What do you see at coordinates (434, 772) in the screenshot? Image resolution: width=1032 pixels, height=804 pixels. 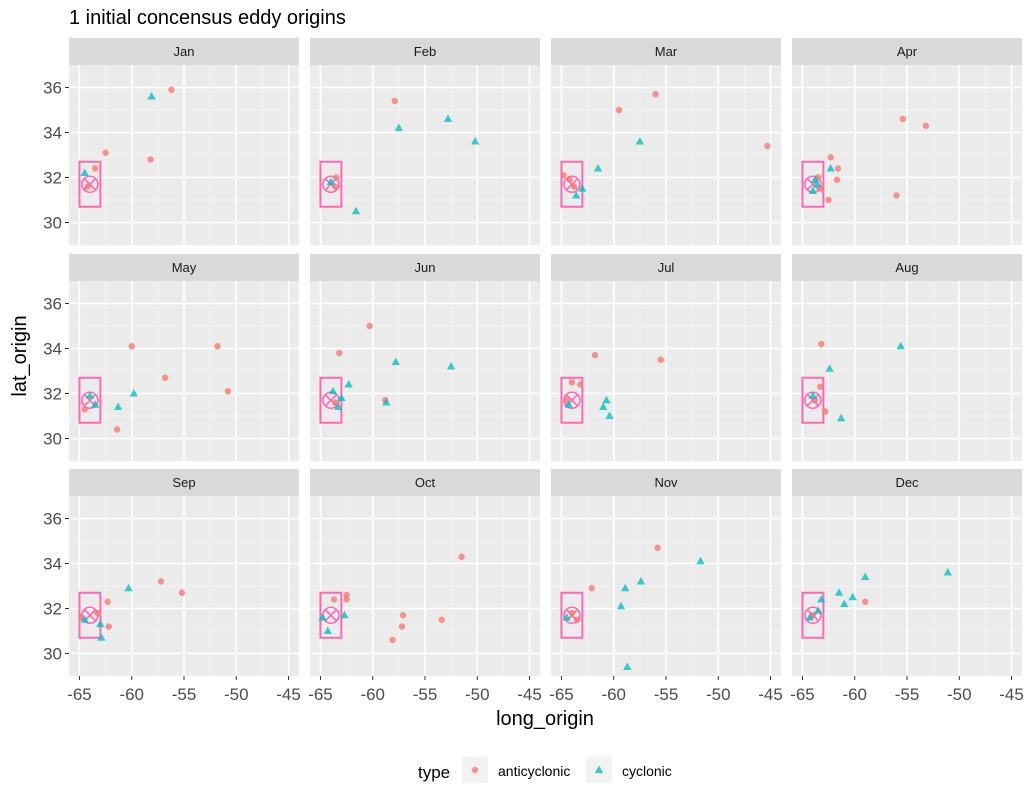 I see `legend-title: type` at bounding box center [434, 772].